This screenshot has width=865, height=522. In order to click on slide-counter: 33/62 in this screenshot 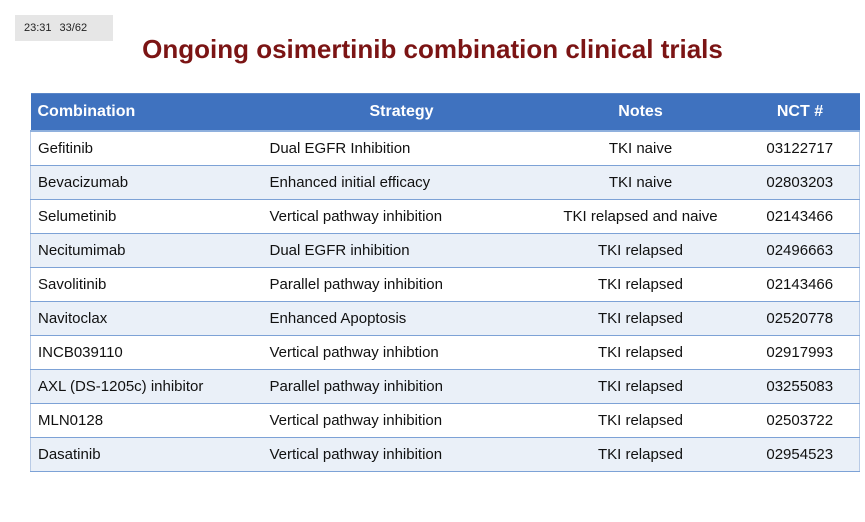, I will do `click(73, 28)`.